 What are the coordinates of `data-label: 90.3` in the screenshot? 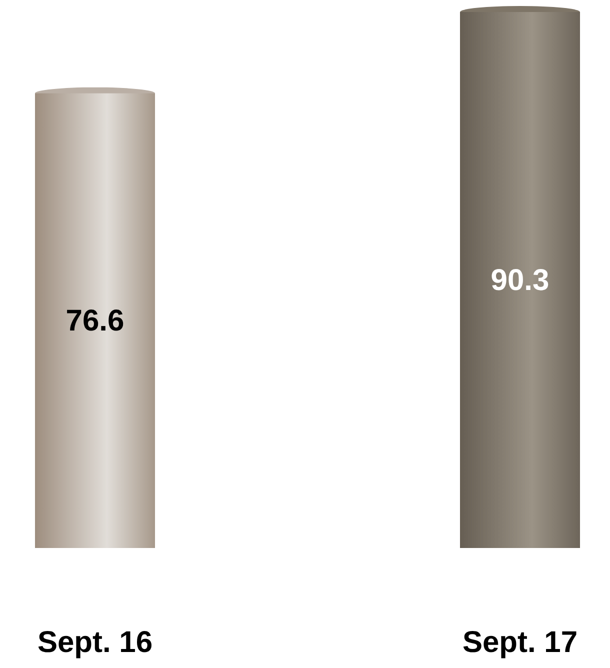 It's located at (520, 280).